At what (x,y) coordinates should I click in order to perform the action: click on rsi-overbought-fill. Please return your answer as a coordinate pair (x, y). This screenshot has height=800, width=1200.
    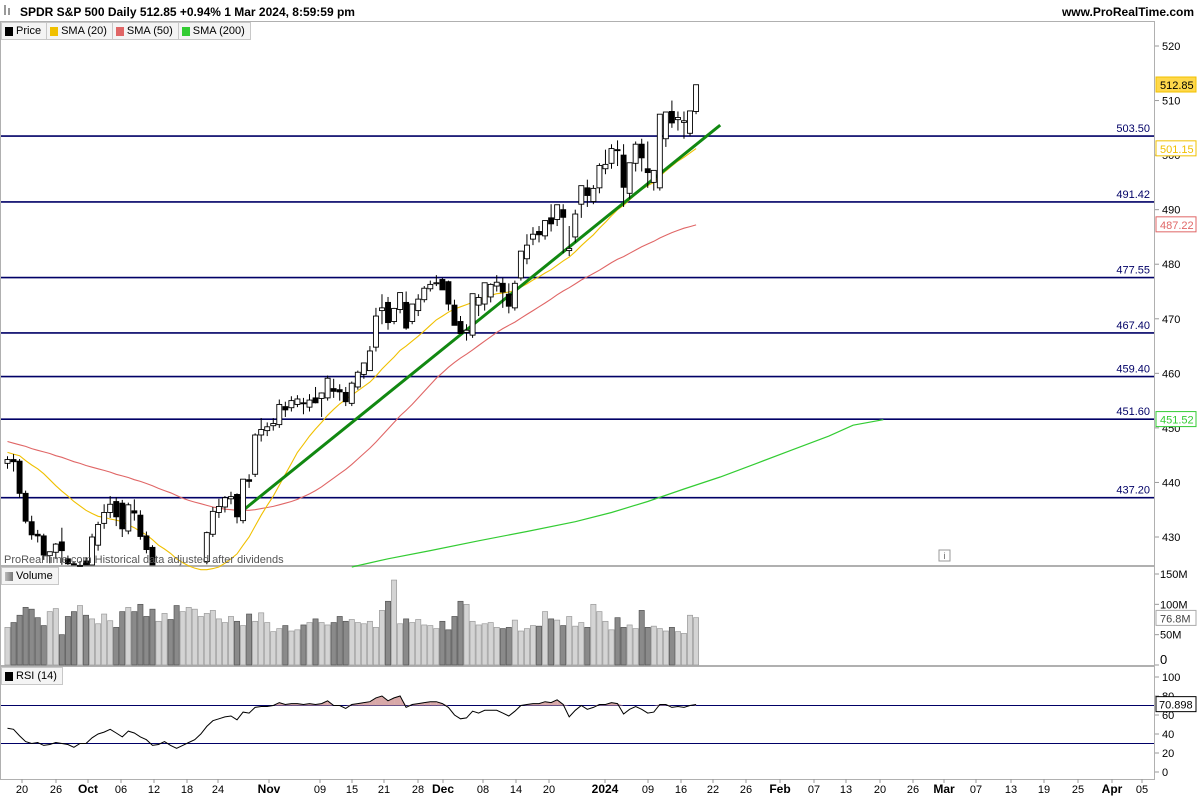
    Looking at the image, I should click on (656, 705).